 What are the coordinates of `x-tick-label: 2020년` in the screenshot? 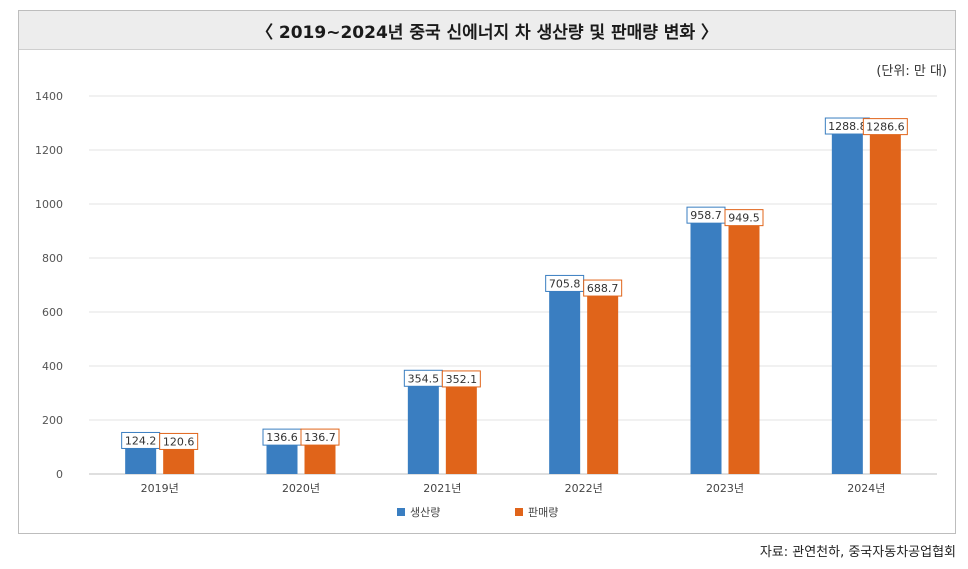 It's located at (301, 488).